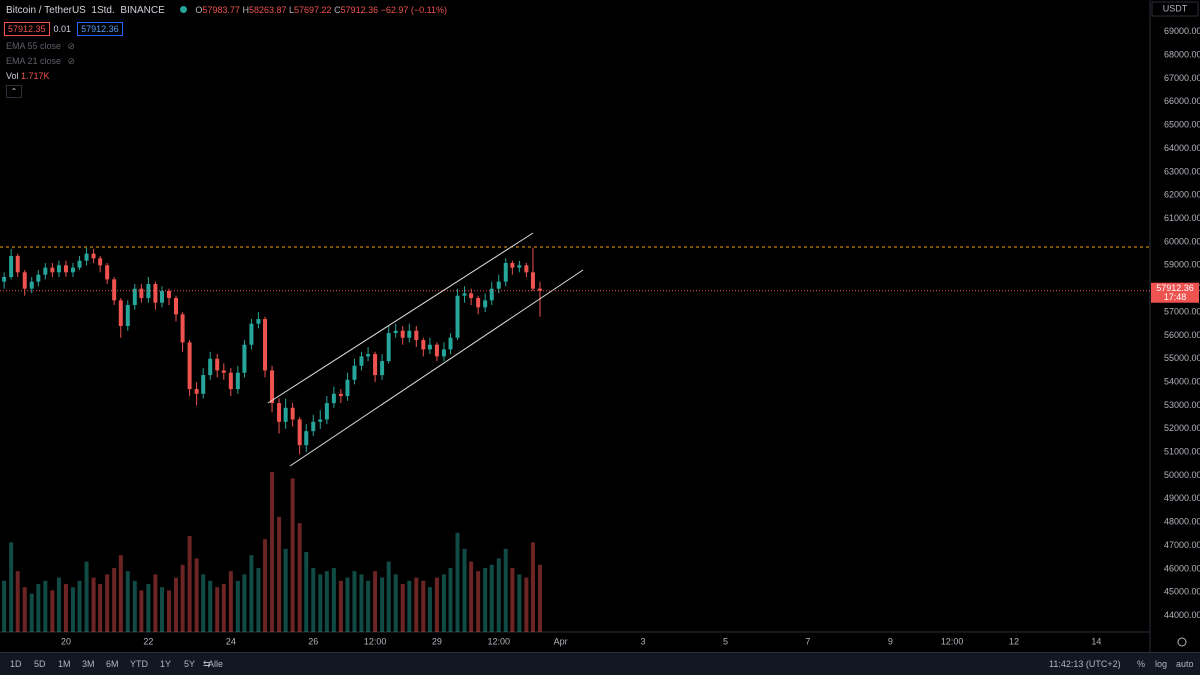 Image resolution: width=1200 pixels, height=675 pixels. I want to click on y-tick-label: 55000.00, so click(1182, 358).